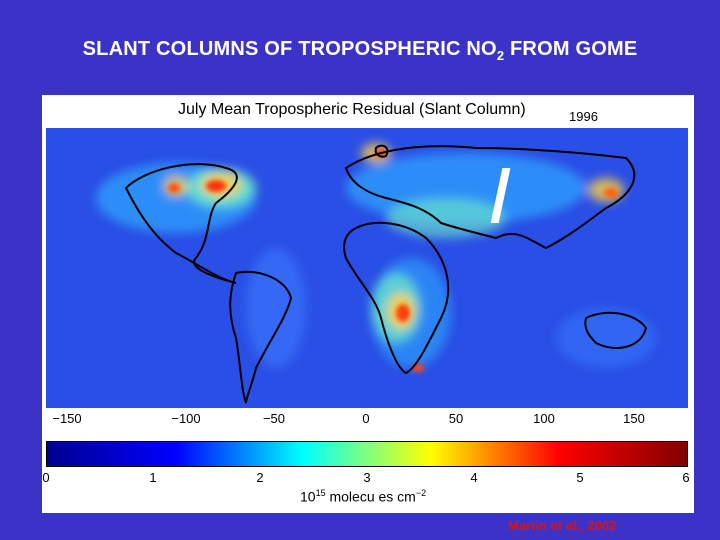 The image size is (720, 540). What do you see at coordinates (421, 493) in the screenshot?
I see `unit-exponent-2: −2` at bounding box center [421, 493].